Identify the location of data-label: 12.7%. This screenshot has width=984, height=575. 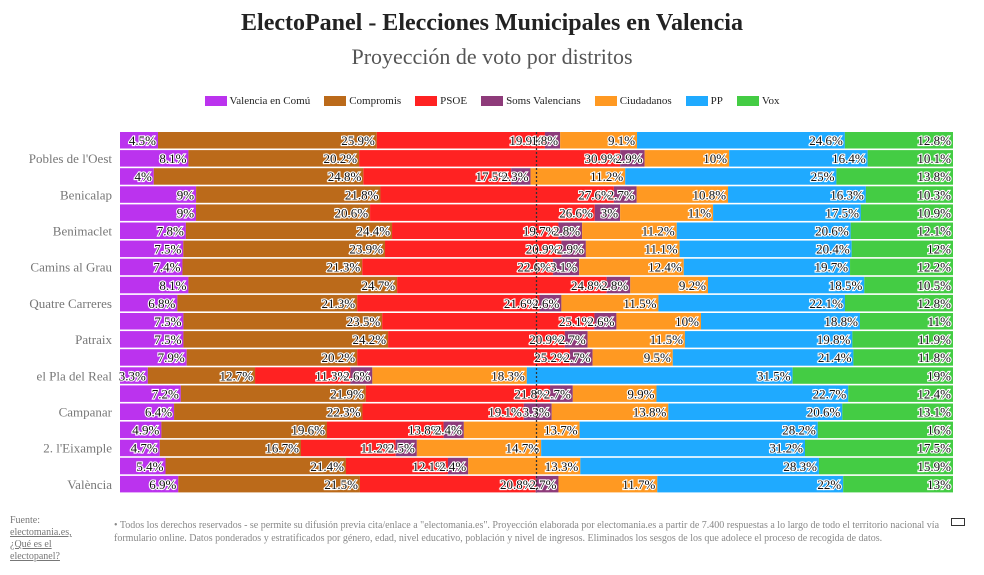
(236, 375).